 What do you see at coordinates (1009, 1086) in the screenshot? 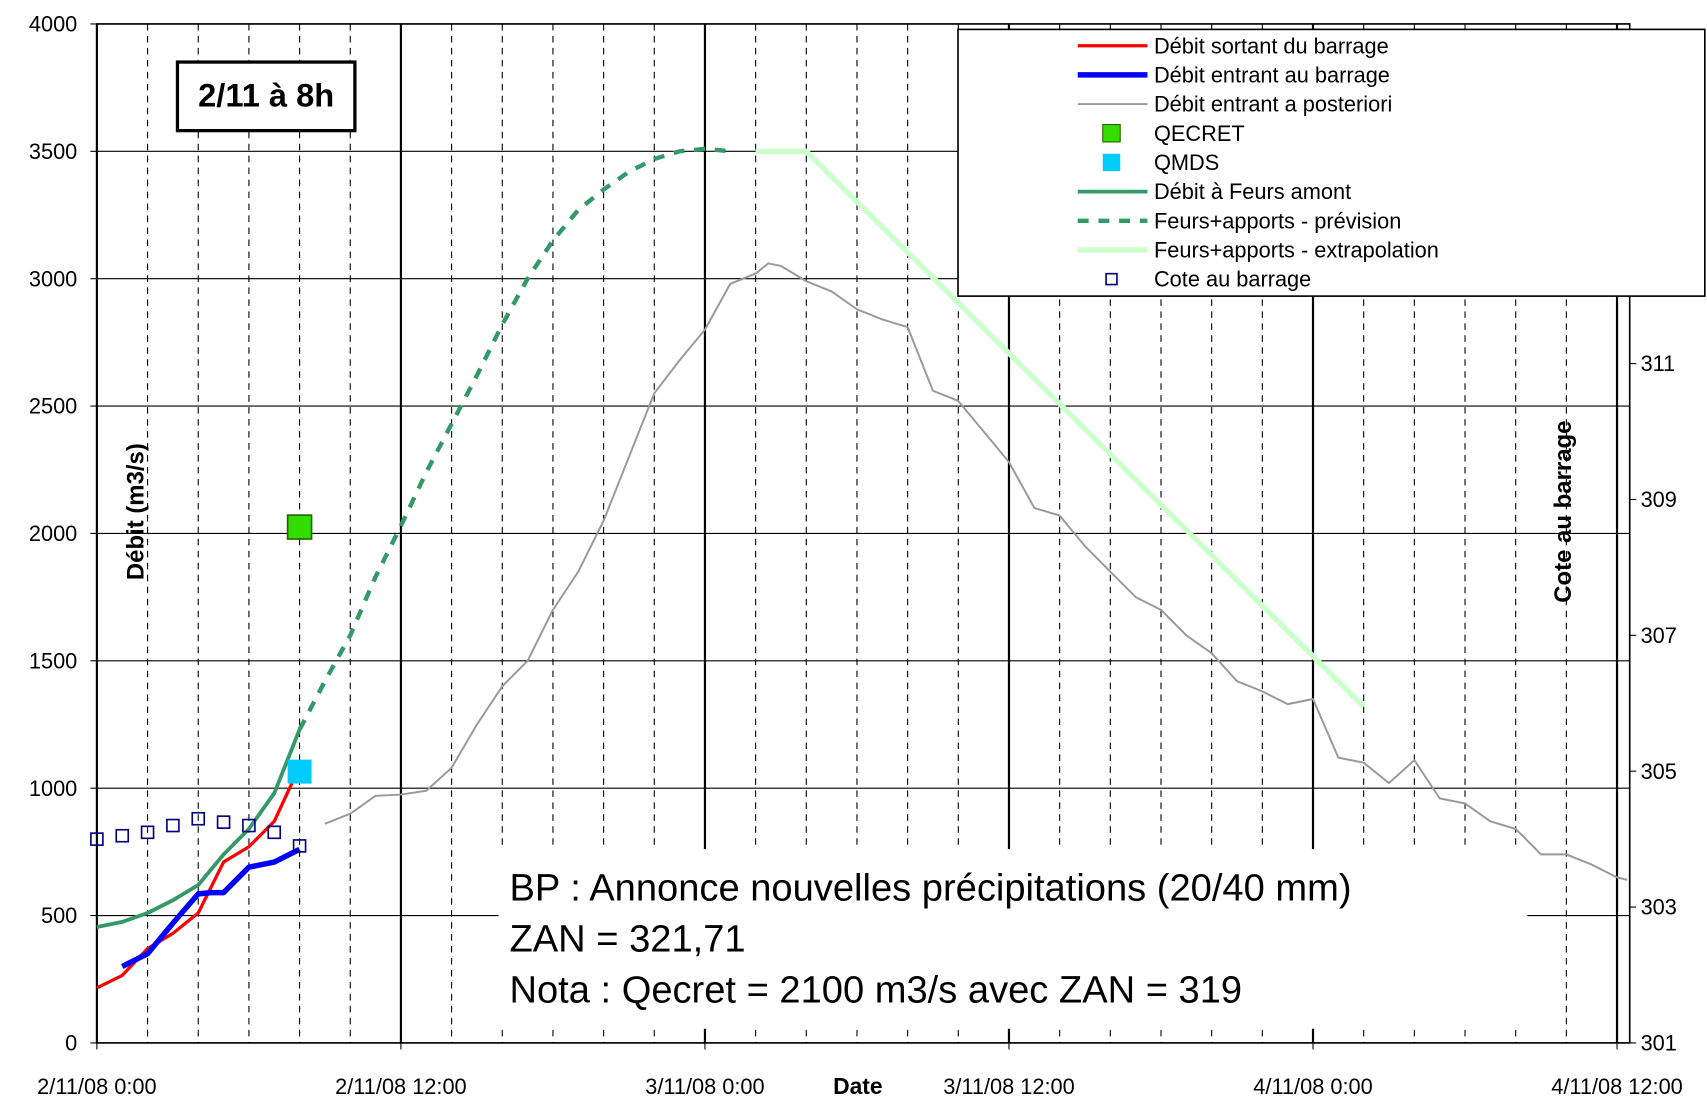
I see `x-tick-label: 3/11/08 12:00` at bounding box center [1009, 1086].